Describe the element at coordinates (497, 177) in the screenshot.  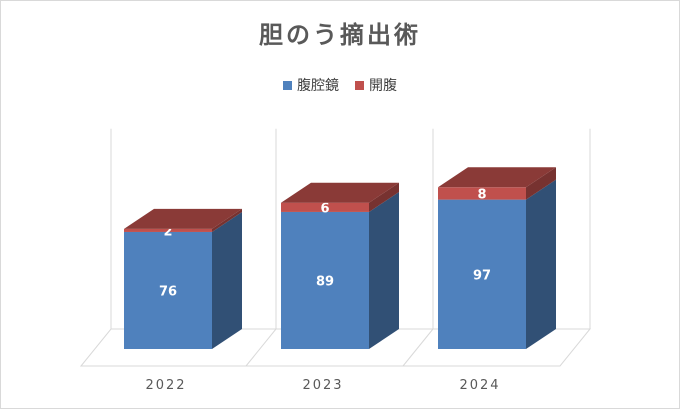
I see `bar-top-2024` at that location.